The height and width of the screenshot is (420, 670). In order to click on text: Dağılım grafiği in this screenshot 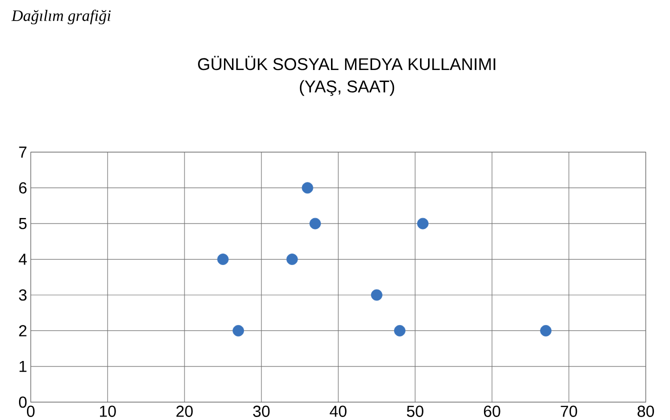, I will do `click(61, 17)`.